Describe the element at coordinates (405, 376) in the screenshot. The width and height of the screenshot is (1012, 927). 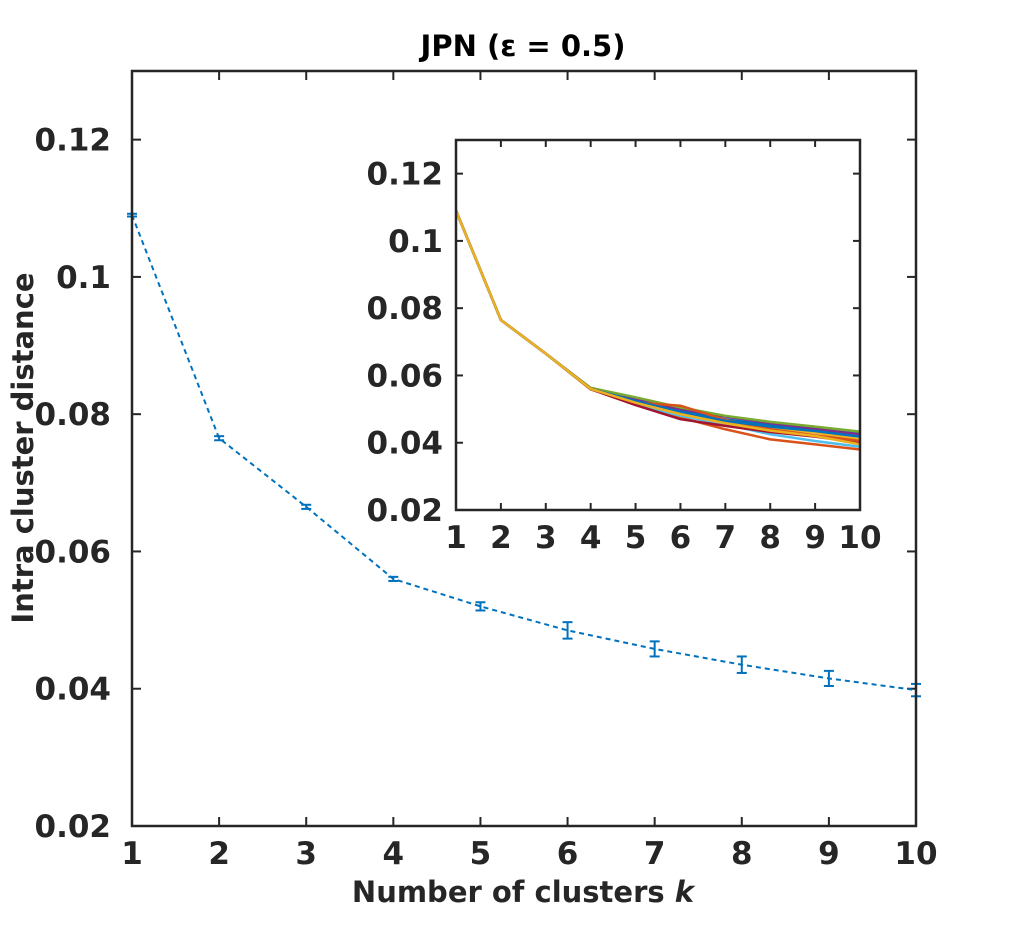
I see `inset-y-tick-label: 0.06` at that location.